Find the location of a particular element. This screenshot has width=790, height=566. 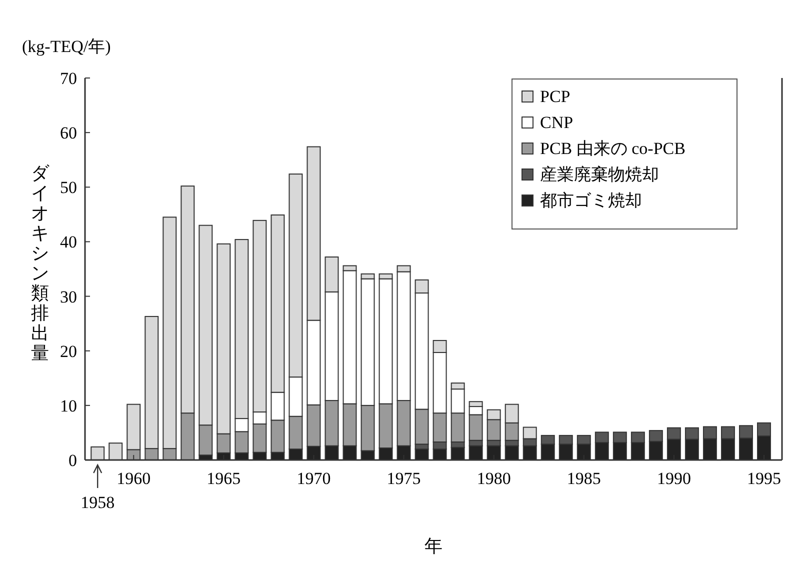

x-tick-label: 1960 is located at coordinates (133, 478).